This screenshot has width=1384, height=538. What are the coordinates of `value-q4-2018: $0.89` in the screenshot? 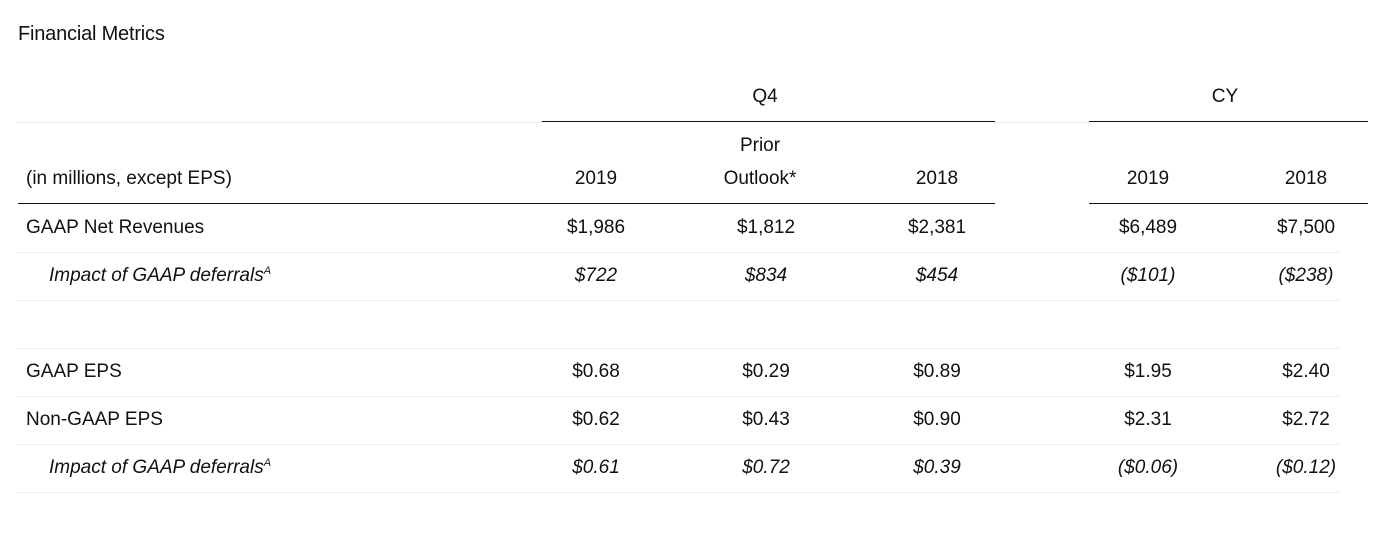 It's located at (937, 371).